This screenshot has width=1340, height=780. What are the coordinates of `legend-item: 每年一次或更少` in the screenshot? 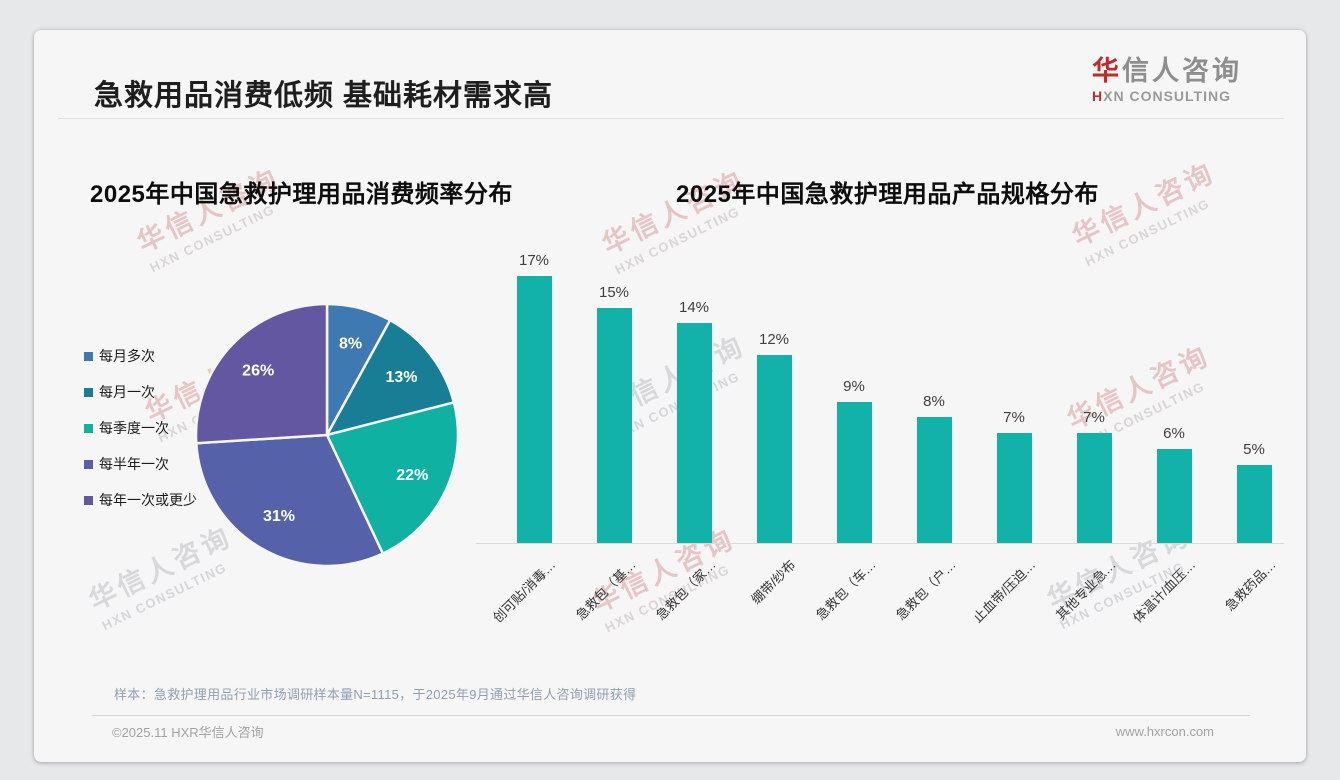 It's located at (140, 500).